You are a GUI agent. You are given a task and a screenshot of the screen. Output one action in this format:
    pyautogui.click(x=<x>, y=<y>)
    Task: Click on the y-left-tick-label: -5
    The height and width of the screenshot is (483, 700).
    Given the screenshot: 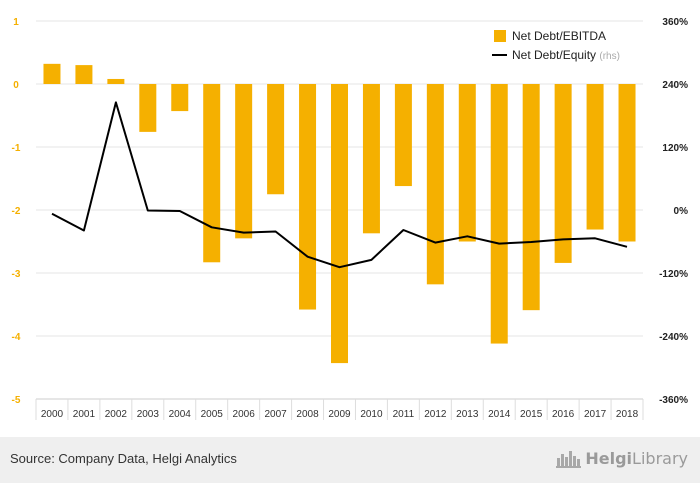 What is the action you would take?
    pyautogui.click(x=16, y=400)
    